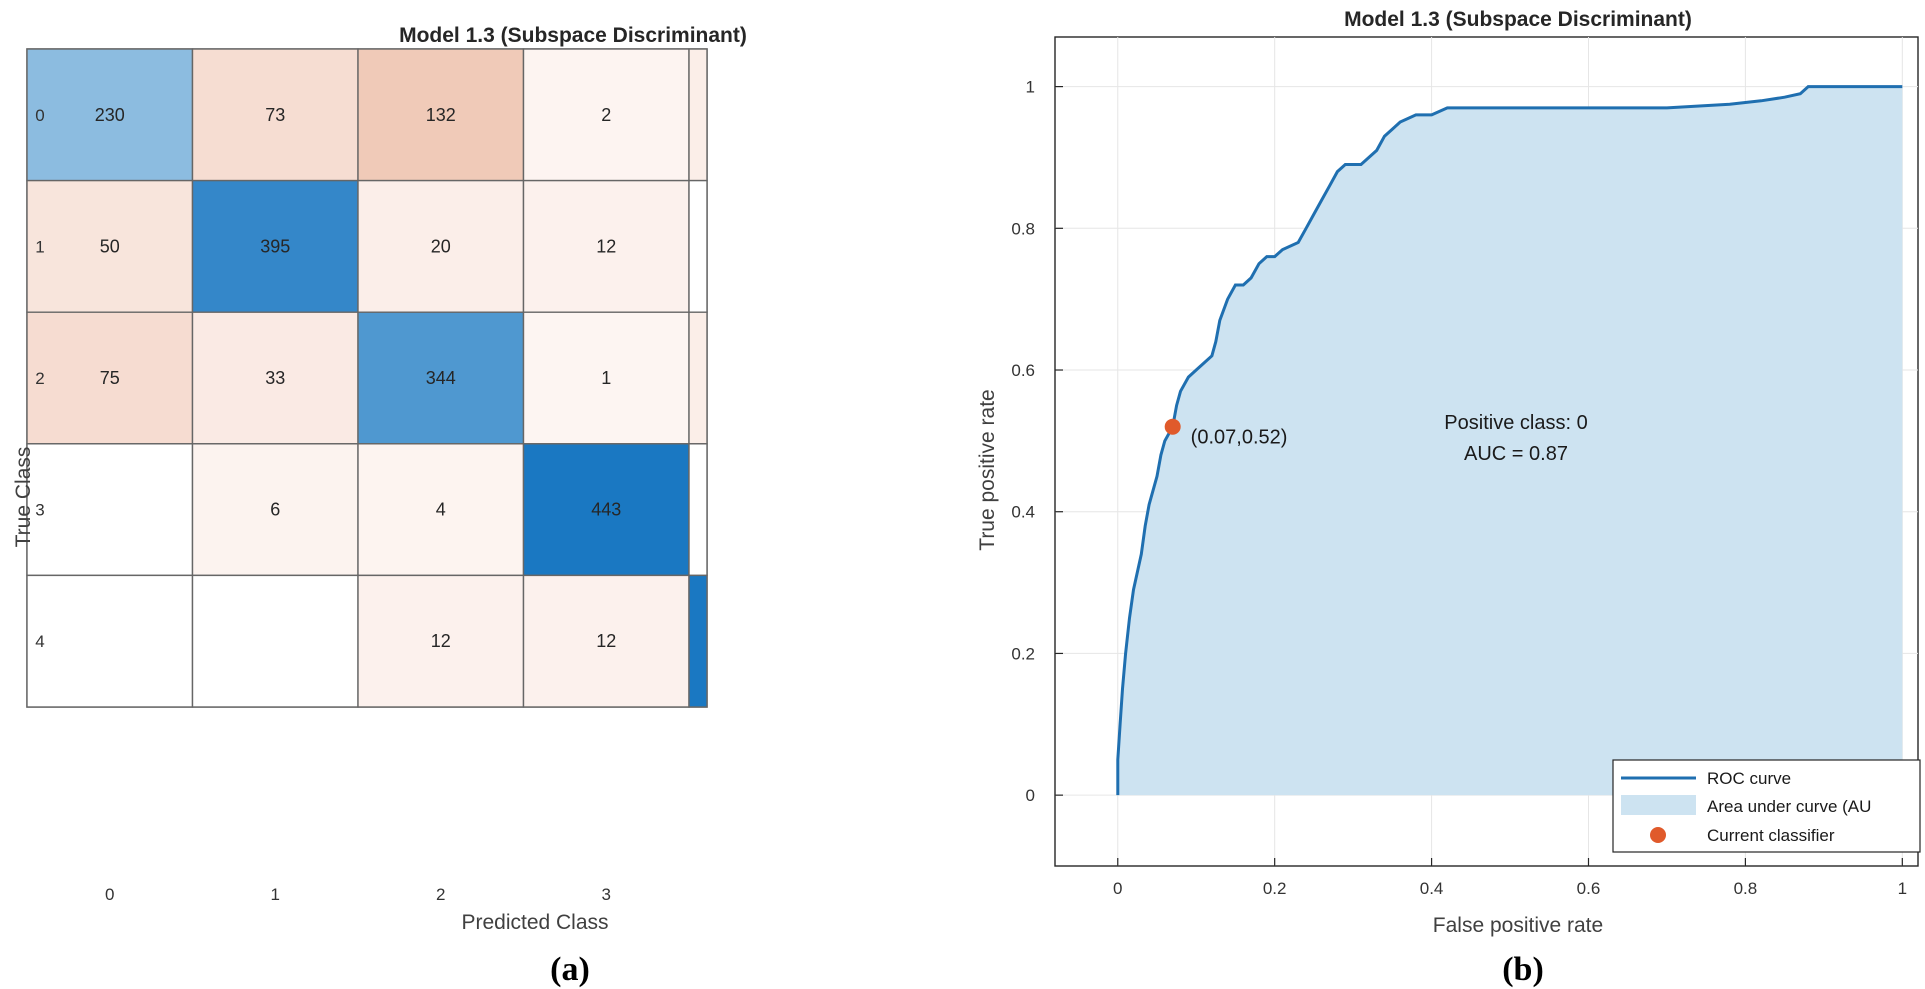  I want to click on confusion-cell-label: 2, so click(606, 115).